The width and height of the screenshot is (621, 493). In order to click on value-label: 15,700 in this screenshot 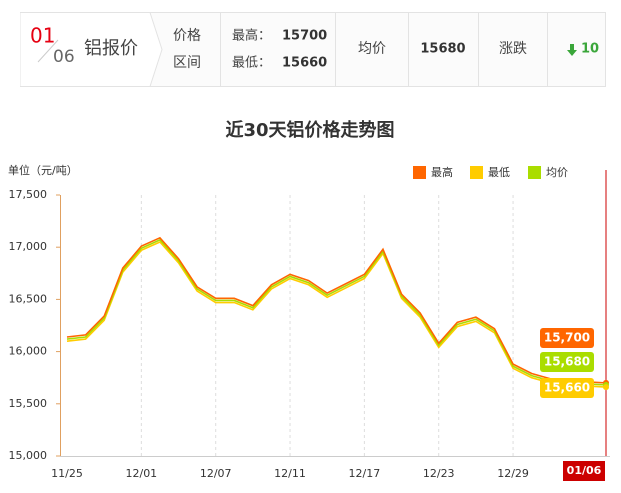, I will do `click(567, 338)`.